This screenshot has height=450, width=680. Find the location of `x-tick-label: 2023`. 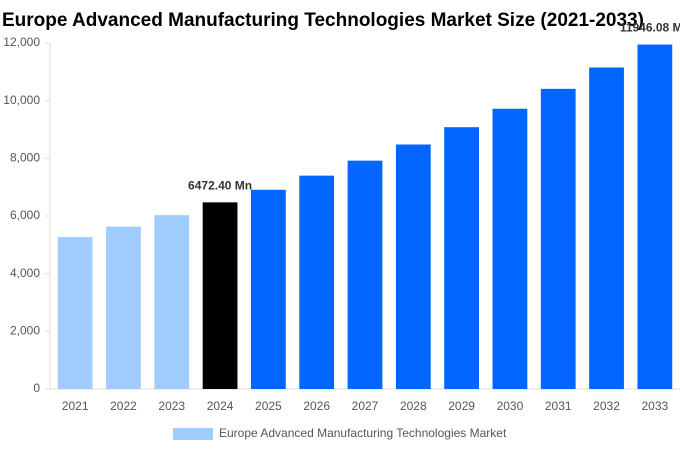

x-tick-label: 2023 is located at coordinates (171, 406).